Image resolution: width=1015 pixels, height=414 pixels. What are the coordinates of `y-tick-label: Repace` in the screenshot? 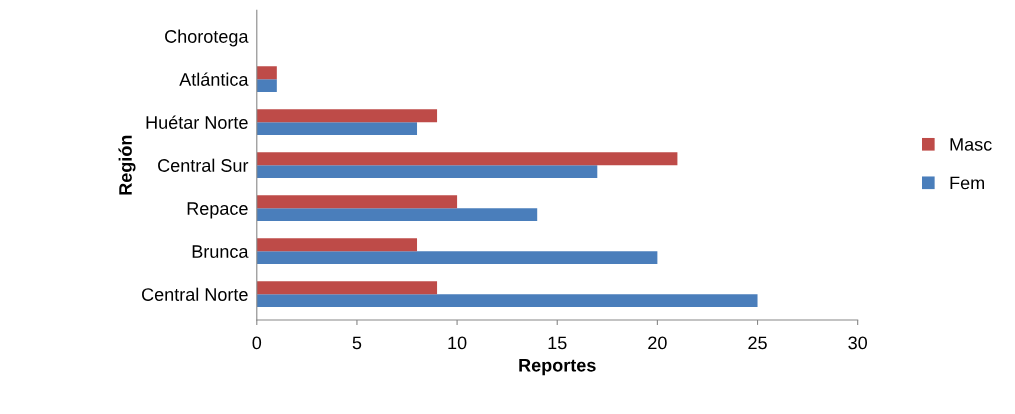 It's located at (217, 210).